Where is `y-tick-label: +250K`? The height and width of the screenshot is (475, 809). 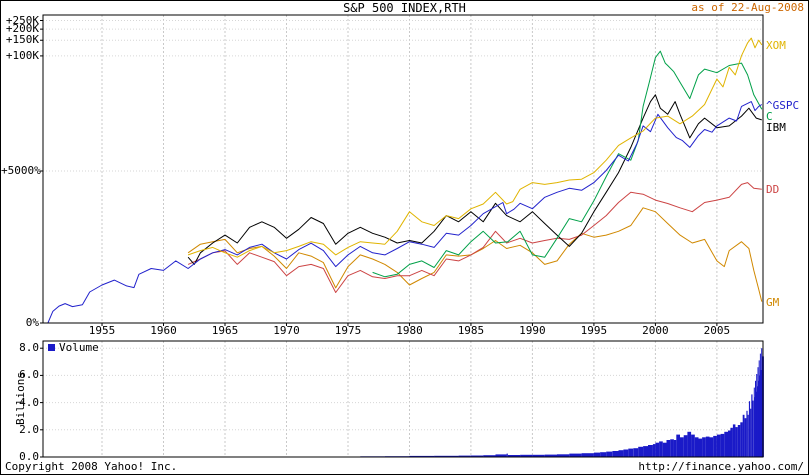
y-tick-label: +250K is located at coordinates (22, 20).